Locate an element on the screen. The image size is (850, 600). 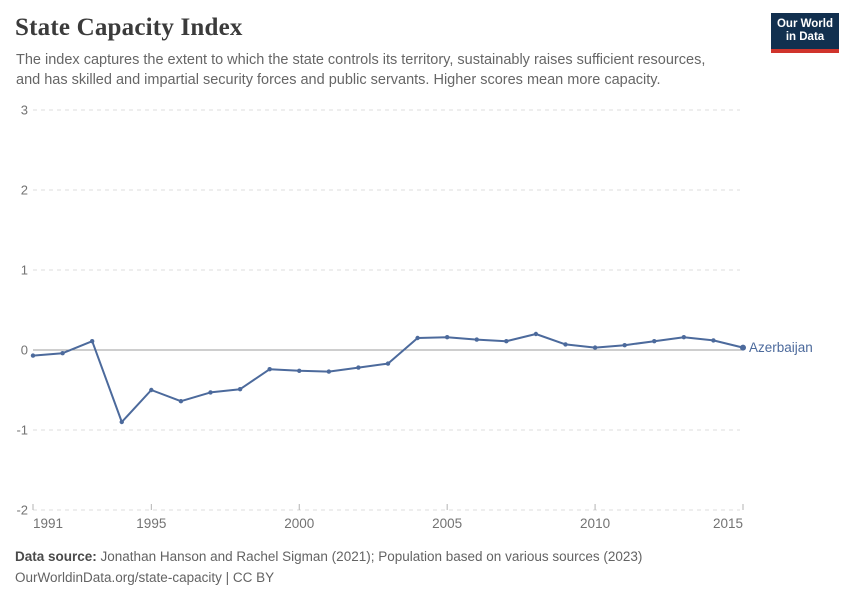
y-axis-tick-label: 3 is located at coordinates (24, 110).